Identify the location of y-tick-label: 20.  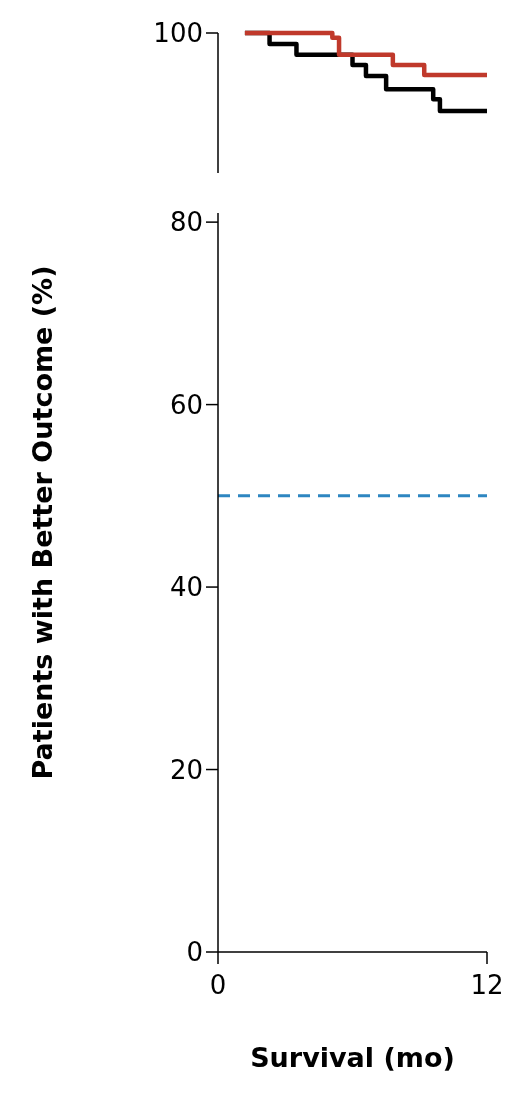
(186, 769).